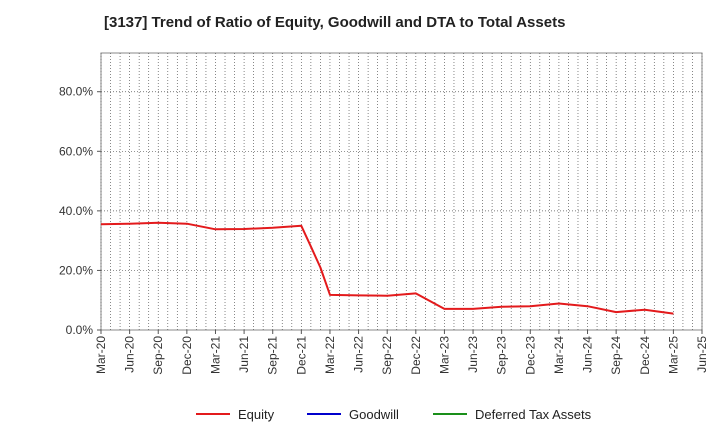  Describe the element at coordinates (588, 354) in the screenshot. I see `x-tick-label: Jun-24` at that location.